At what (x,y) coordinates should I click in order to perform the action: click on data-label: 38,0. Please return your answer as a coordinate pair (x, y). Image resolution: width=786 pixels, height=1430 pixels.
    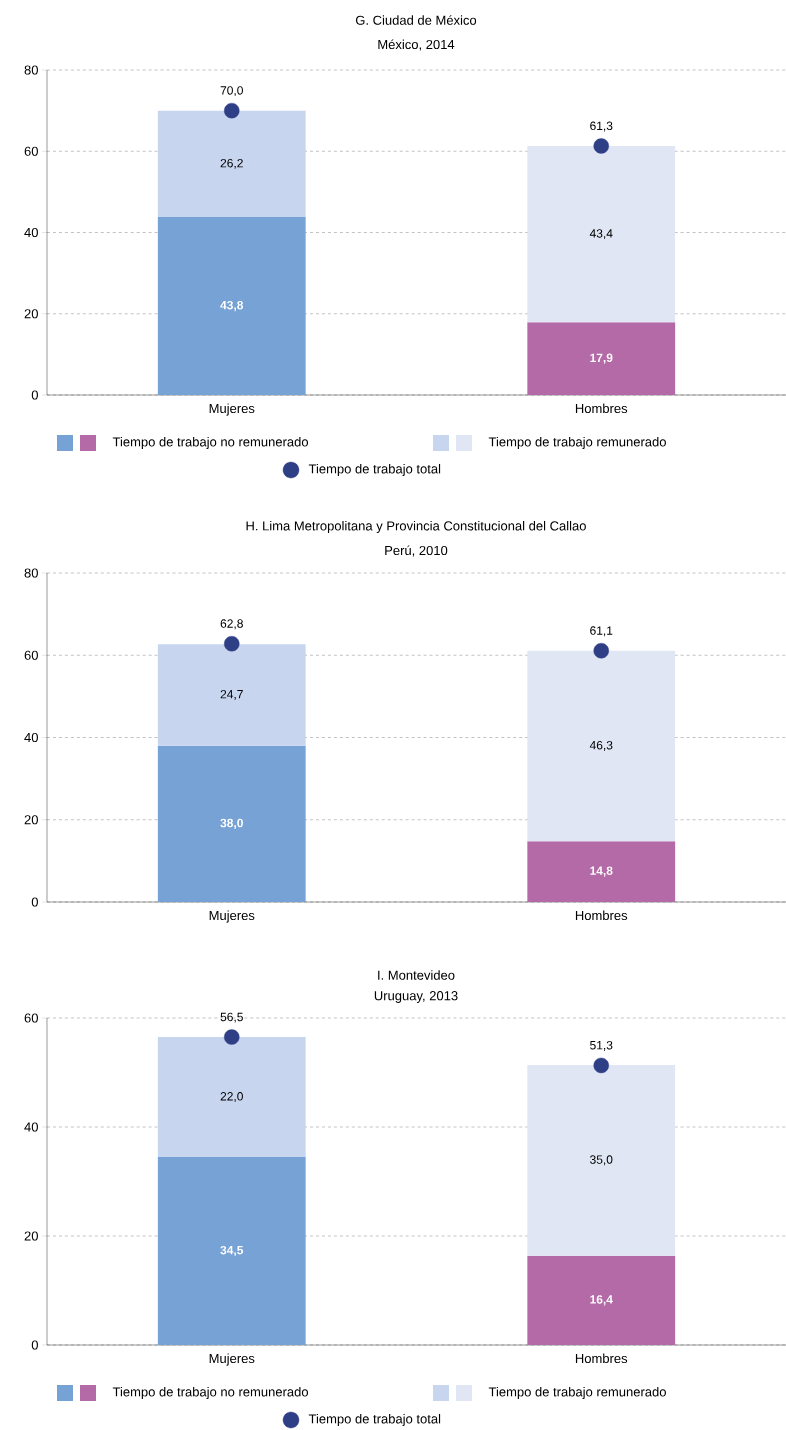
    Looking at the image, I should click on (231, 823).